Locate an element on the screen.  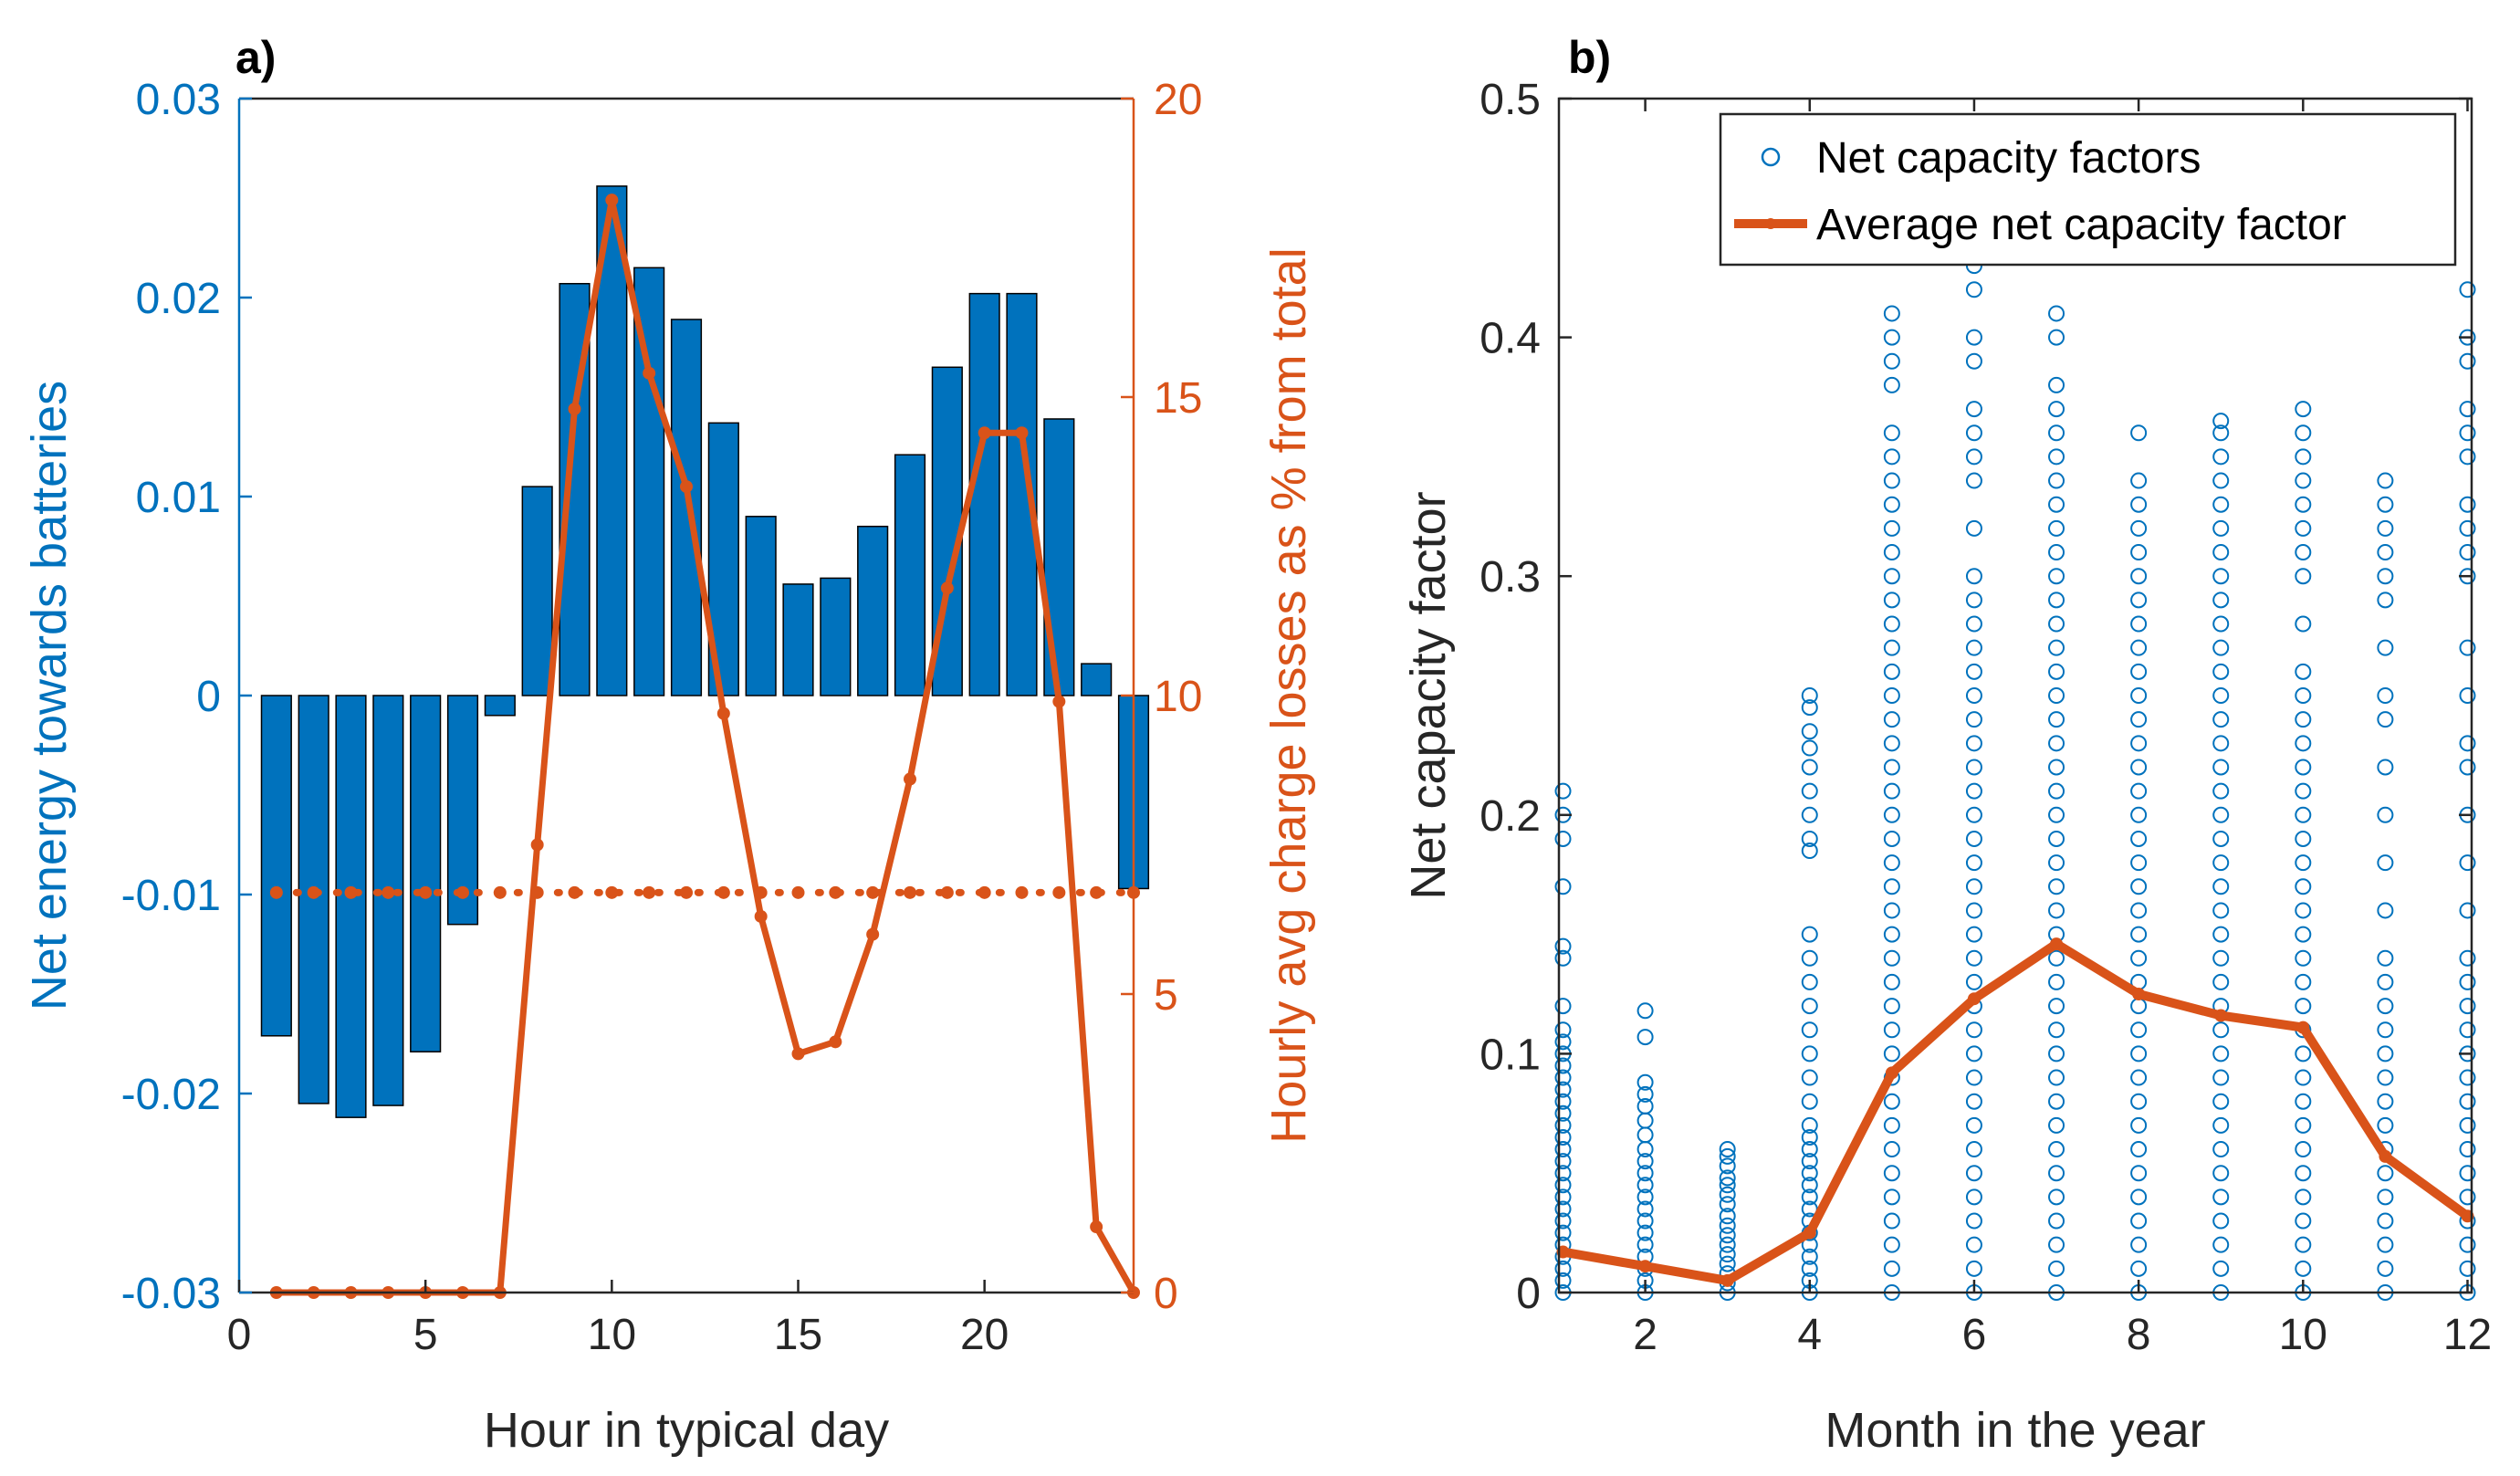
panel-a-right-ytick-label: 0 is located at coordinates (1166, 1294).